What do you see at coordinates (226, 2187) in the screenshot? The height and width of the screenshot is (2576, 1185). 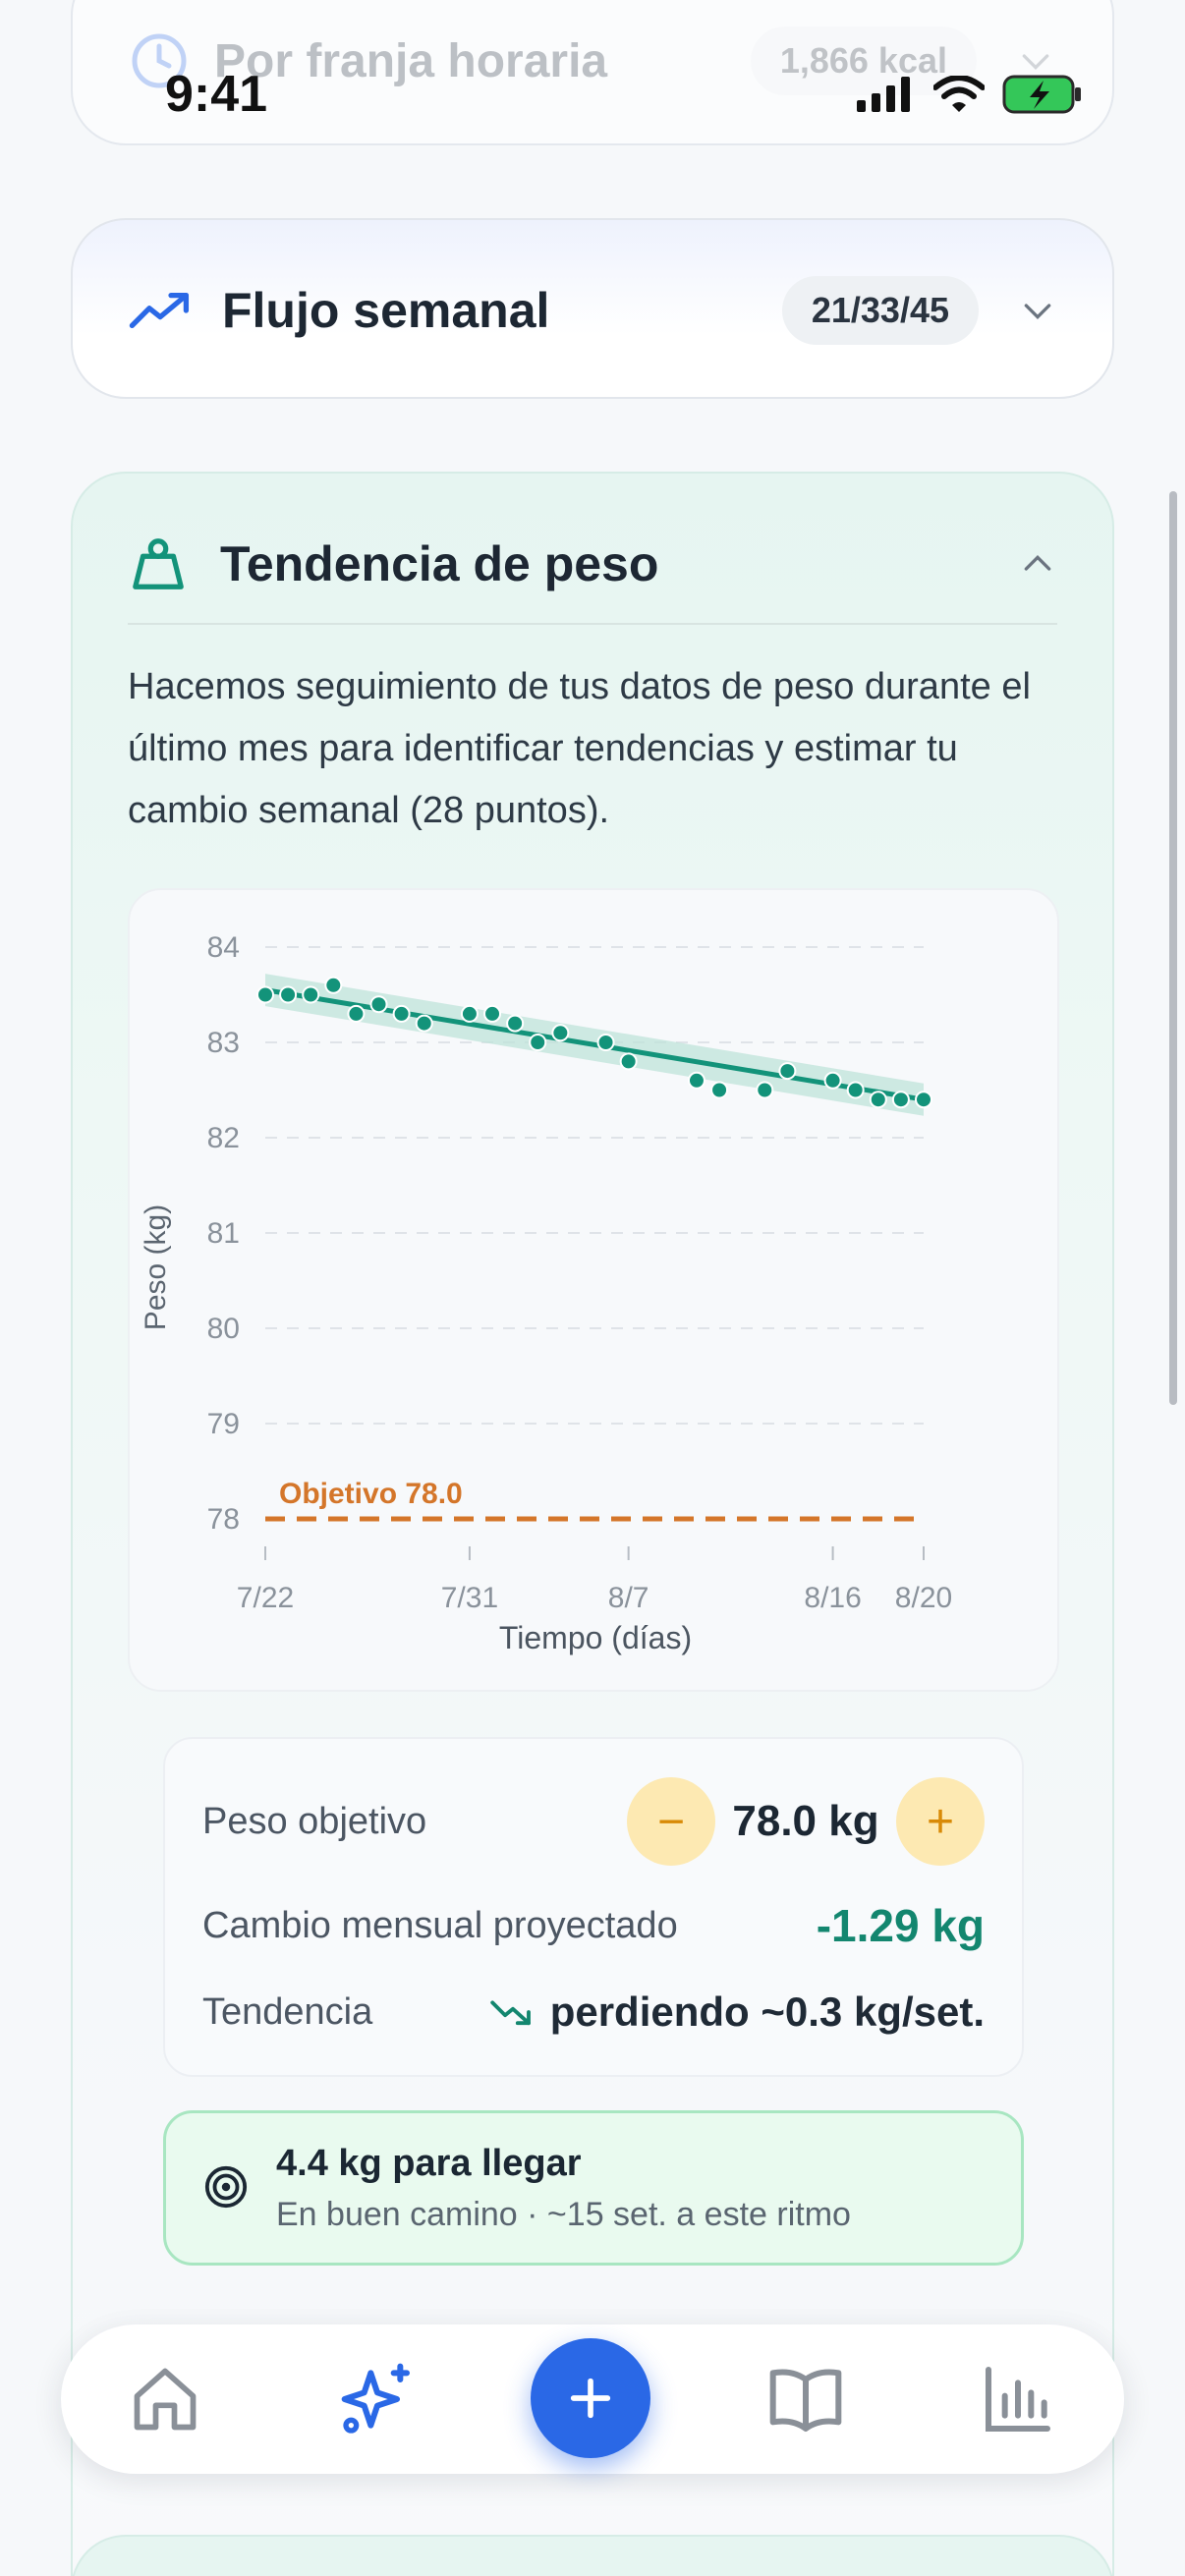 I see `target-icon` at bounding box center [226, 2187].